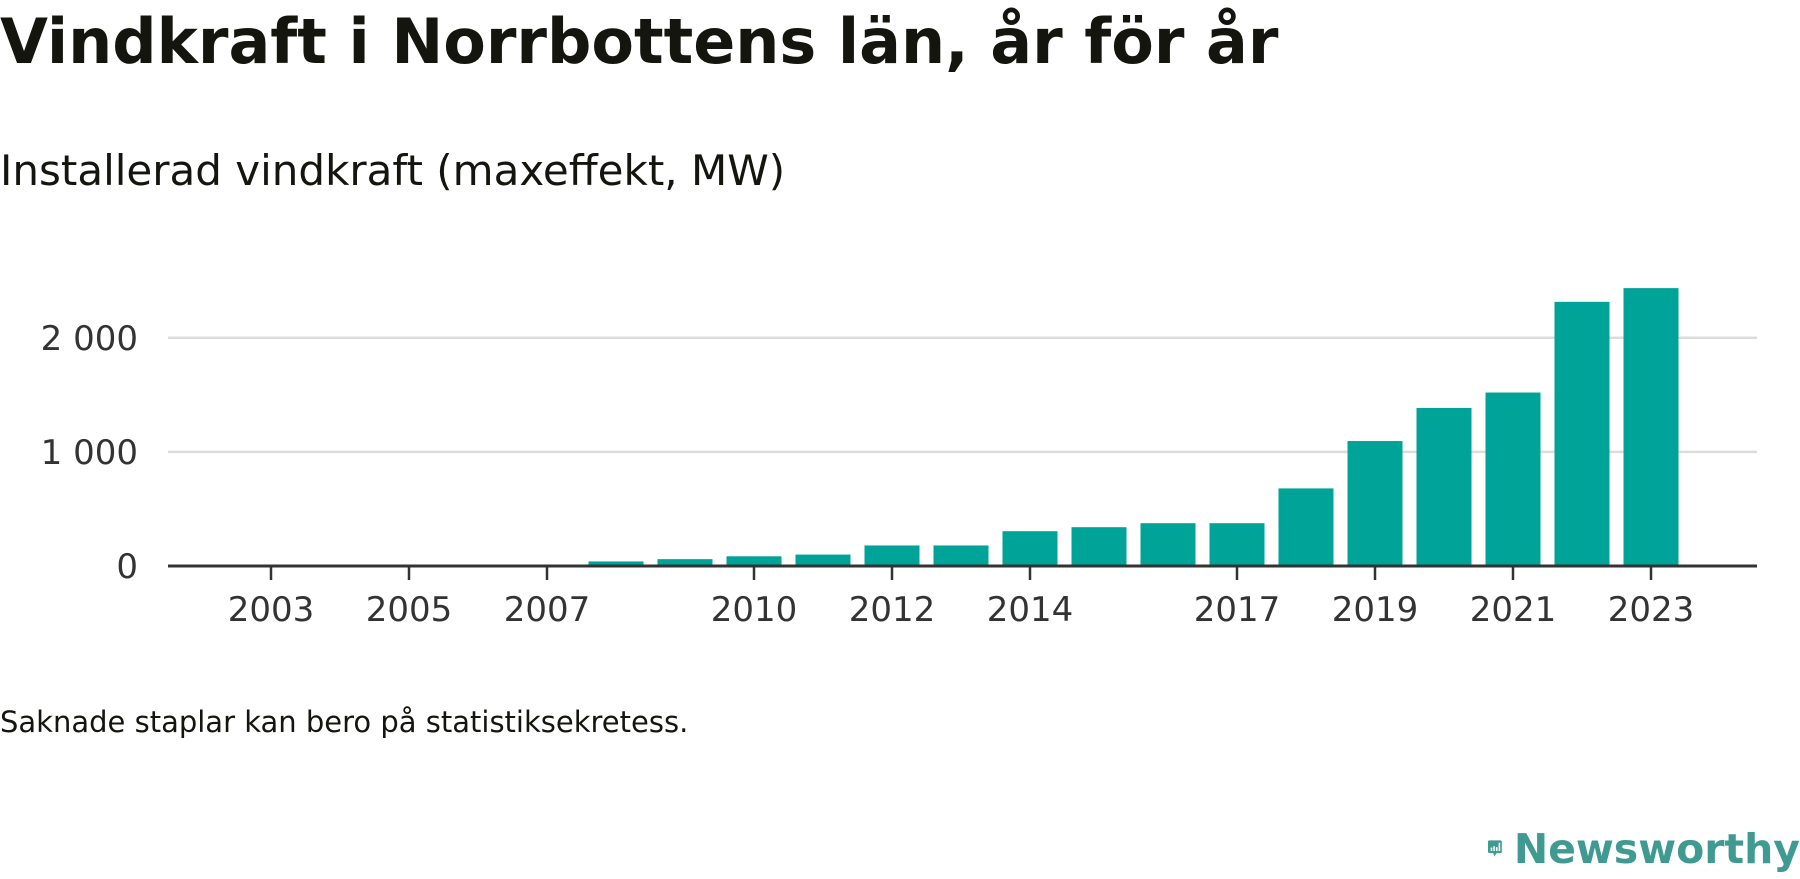  I want to click on x-tick-label: 2014, so click(1030, 610).